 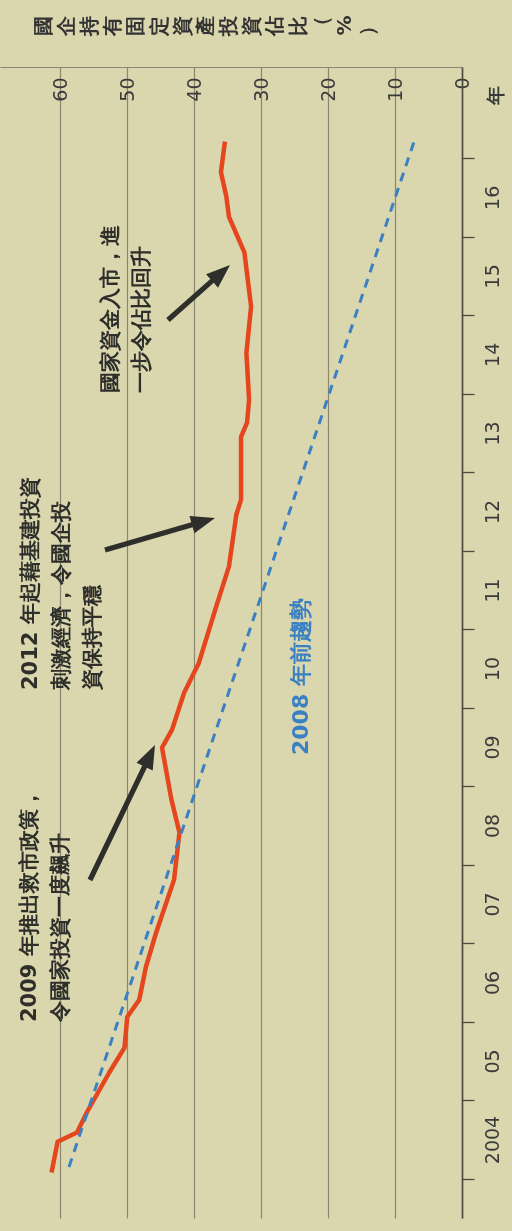 What do you see at coordinates (44, 905) in the screenshot?
I see `annotation: 2009 年推出救市政策，令國家投資一度飆升` at bounding box center [44, 905].